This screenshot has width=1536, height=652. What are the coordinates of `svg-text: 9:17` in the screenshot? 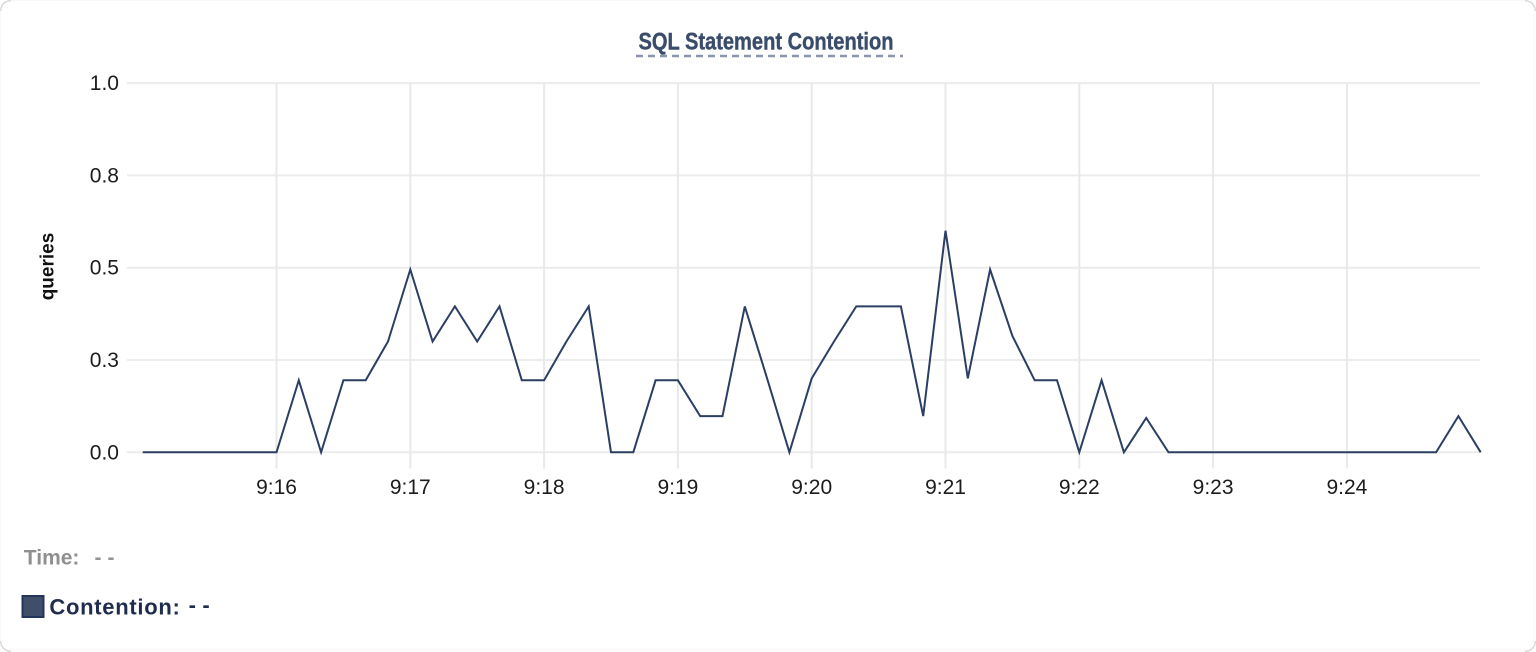 It's located at (410, 487).